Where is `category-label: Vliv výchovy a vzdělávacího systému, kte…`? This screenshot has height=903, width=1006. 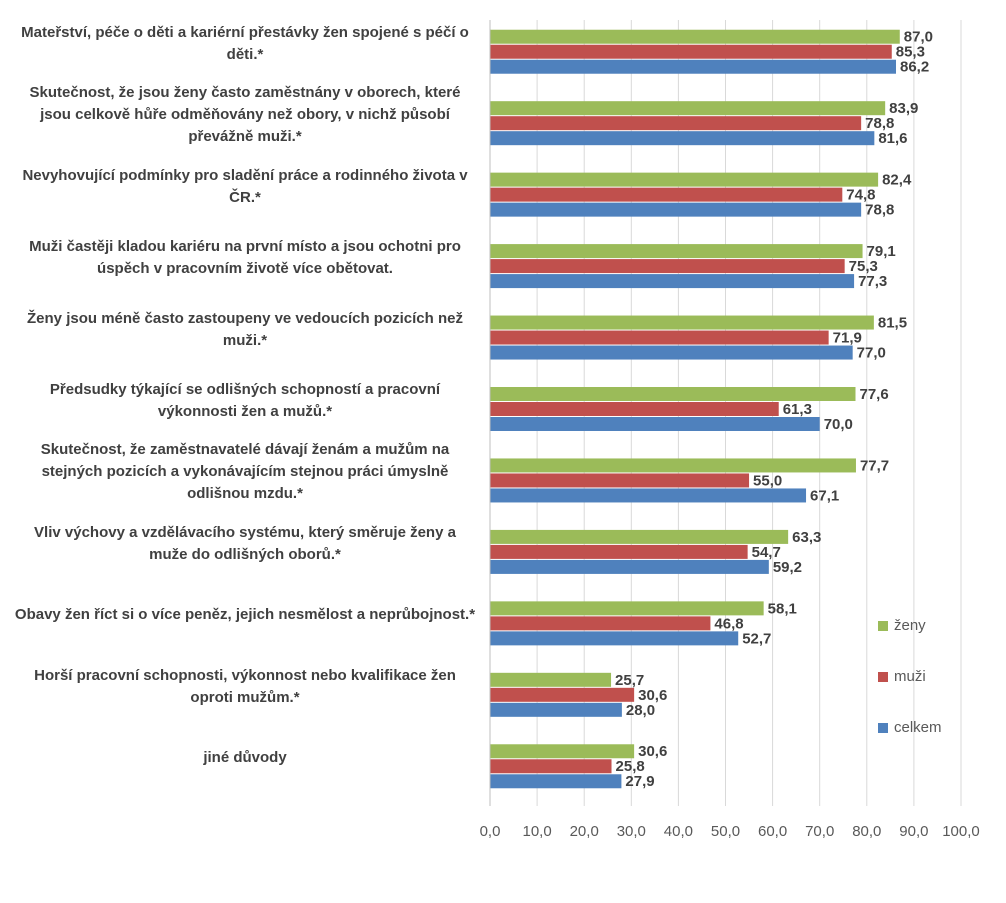
category-label: Vliv výchovy a vzdělávacího systému, kte… is located at coordinates (245, 543).